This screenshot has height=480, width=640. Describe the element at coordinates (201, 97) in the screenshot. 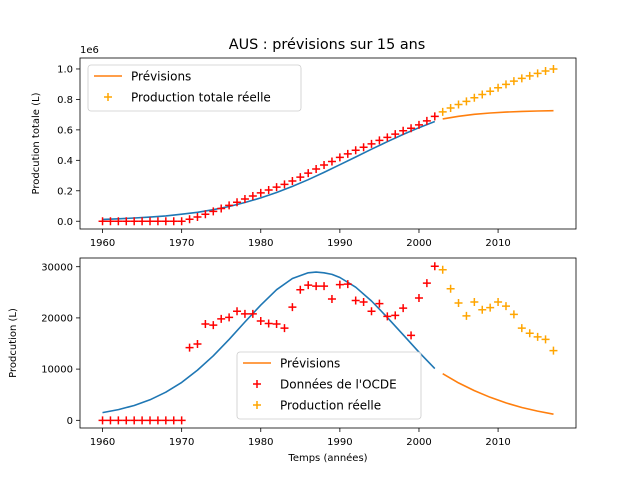

I see `legend-label: Production totale réelle` at that location.